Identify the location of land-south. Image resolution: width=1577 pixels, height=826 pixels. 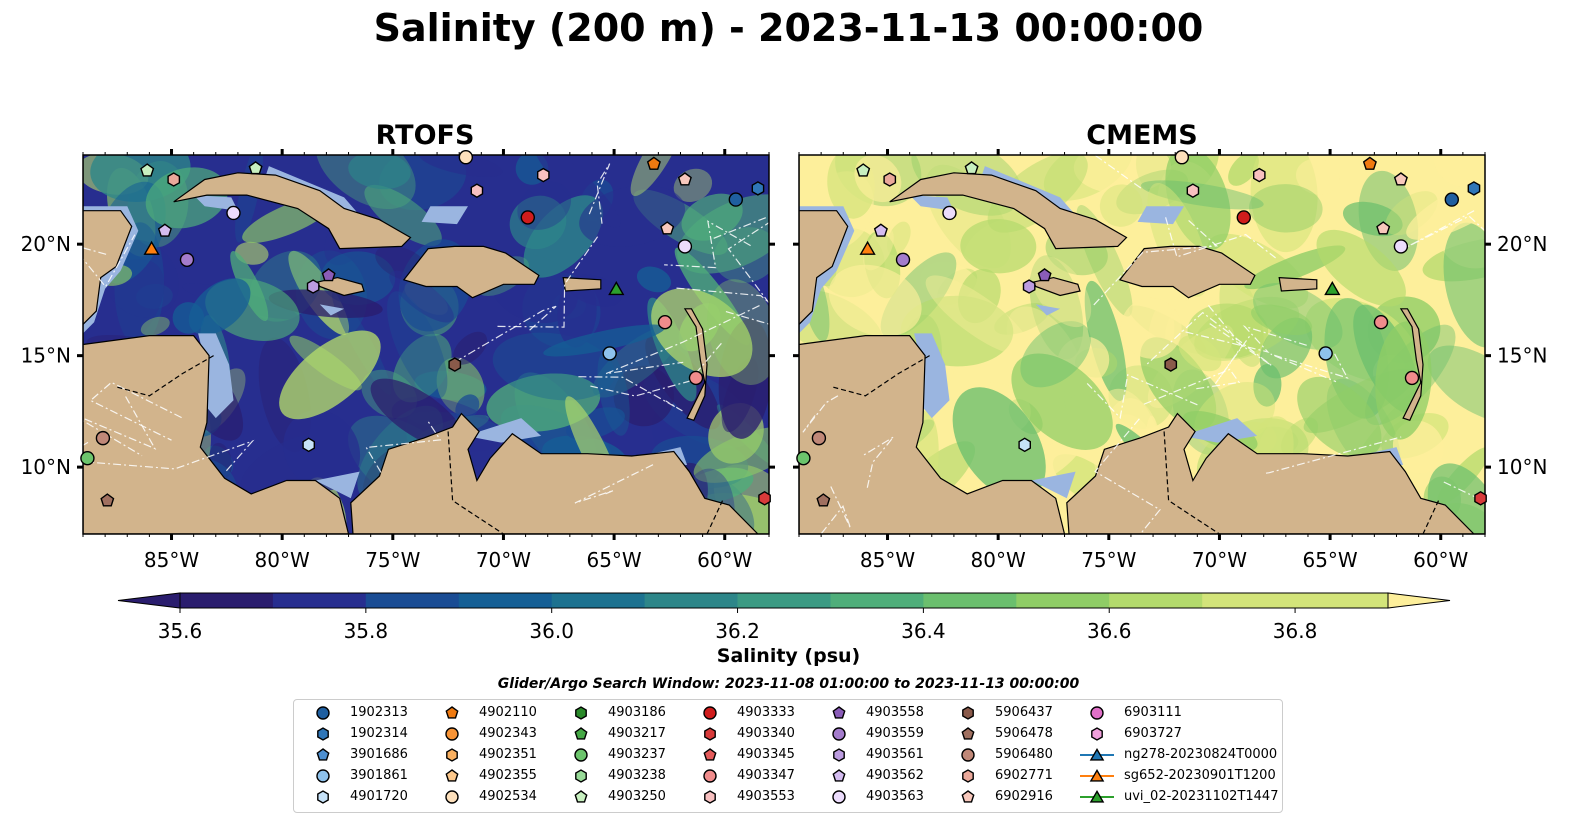
(1275, 473).